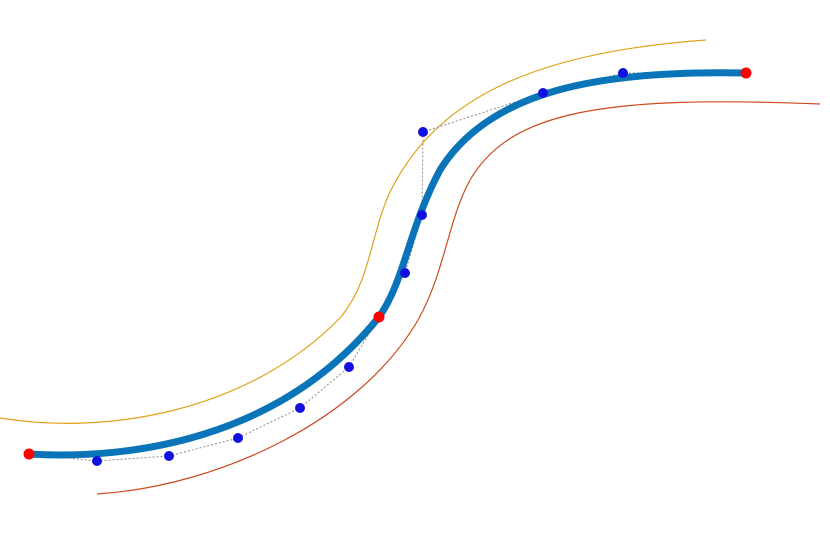  Describe the element at coordinates (29, 454) in the screenshot. I see `anchor-point-start` at that location.